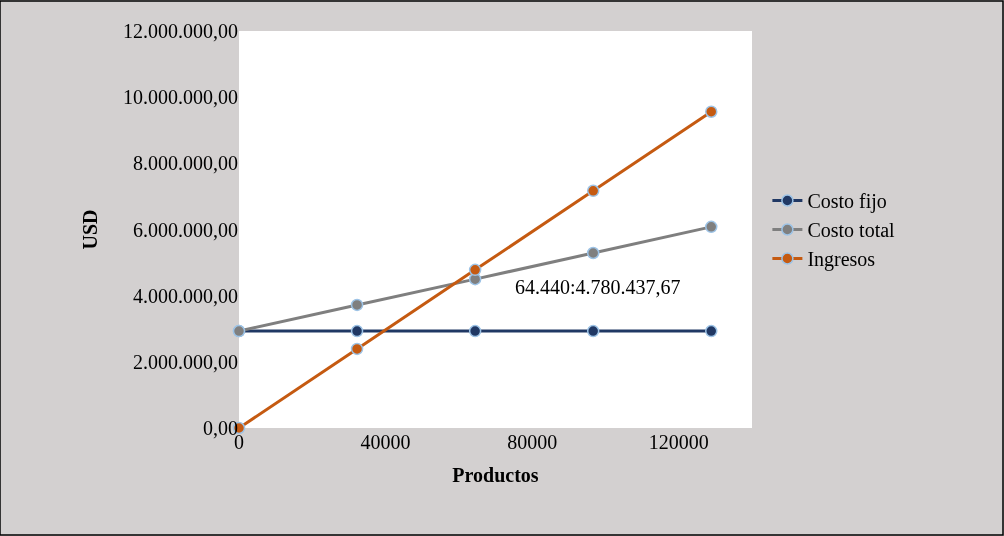 The height and width of the screenshot is (536, 1004). Describe the element at coordinates (185, 295) in the screenshot. I see `y-tick-label: 4.000.000,00` at that location.